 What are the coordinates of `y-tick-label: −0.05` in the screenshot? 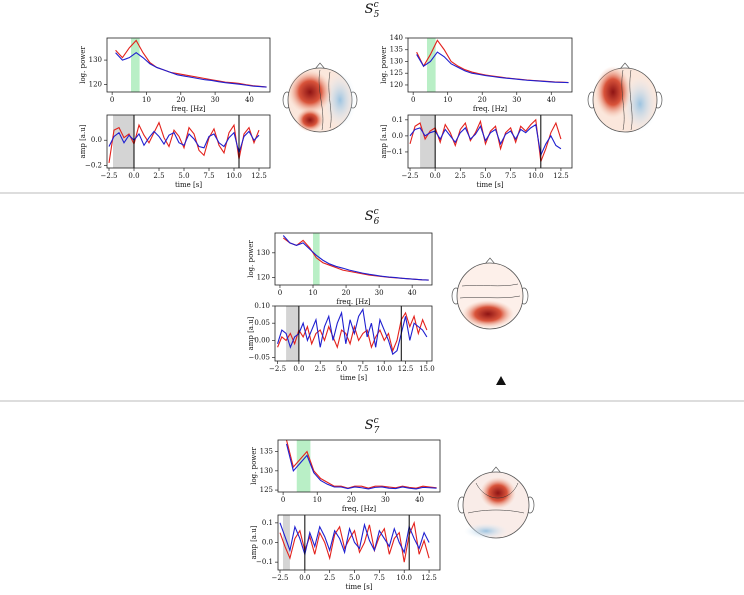 It's located at (259, 358).